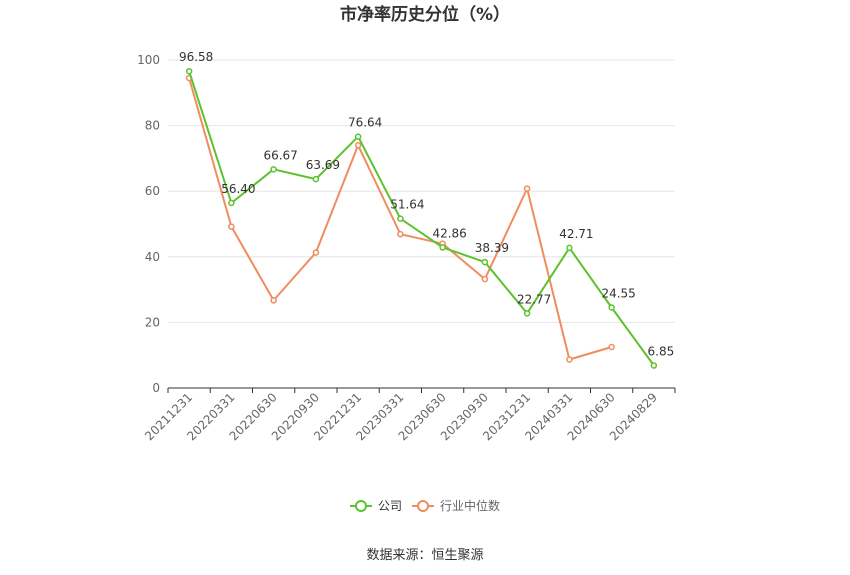 The height and width of the screenshot is (575, 850). I want to click on data-label: 66.67, so click(280, 155).